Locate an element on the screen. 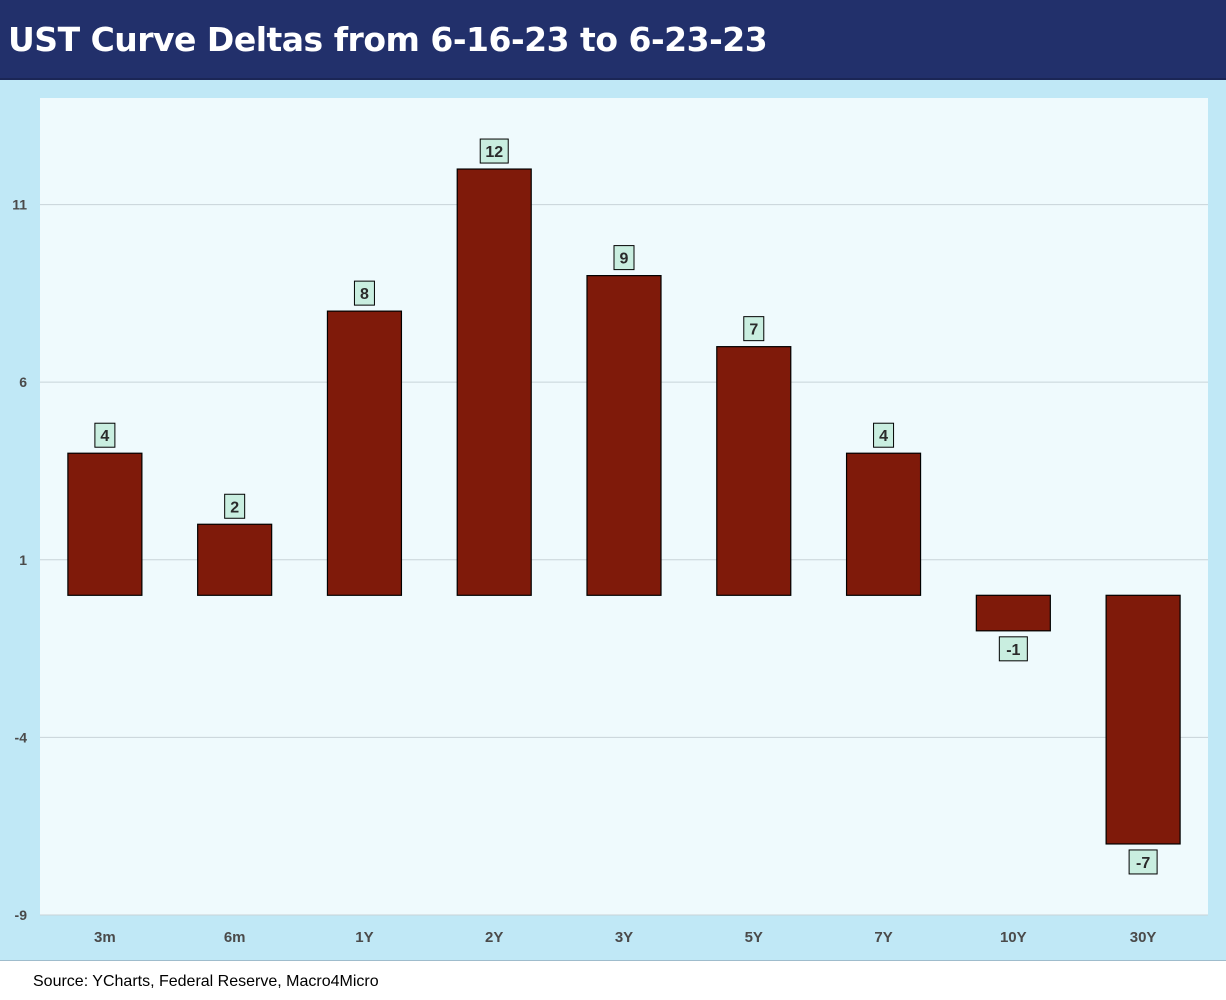  y-tick-label: 11 is located at coordinates (19, 205).